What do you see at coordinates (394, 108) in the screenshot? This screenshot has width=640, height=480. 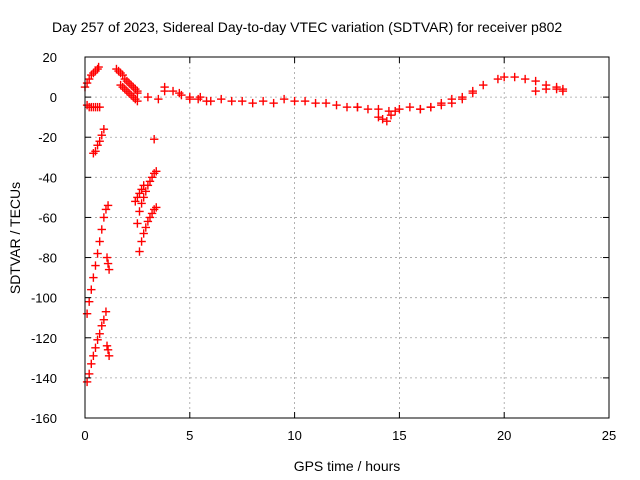 I see `series-arc-afternoon` at bounding box center [394, 108].